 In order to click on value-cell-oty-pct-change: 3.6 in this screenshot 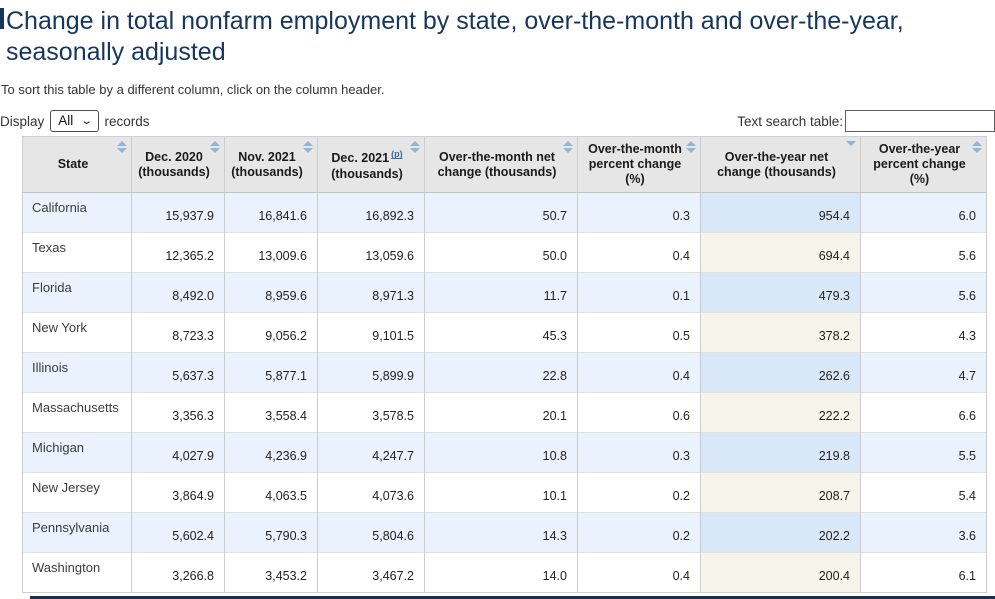, I will do `click(923, 532)`.